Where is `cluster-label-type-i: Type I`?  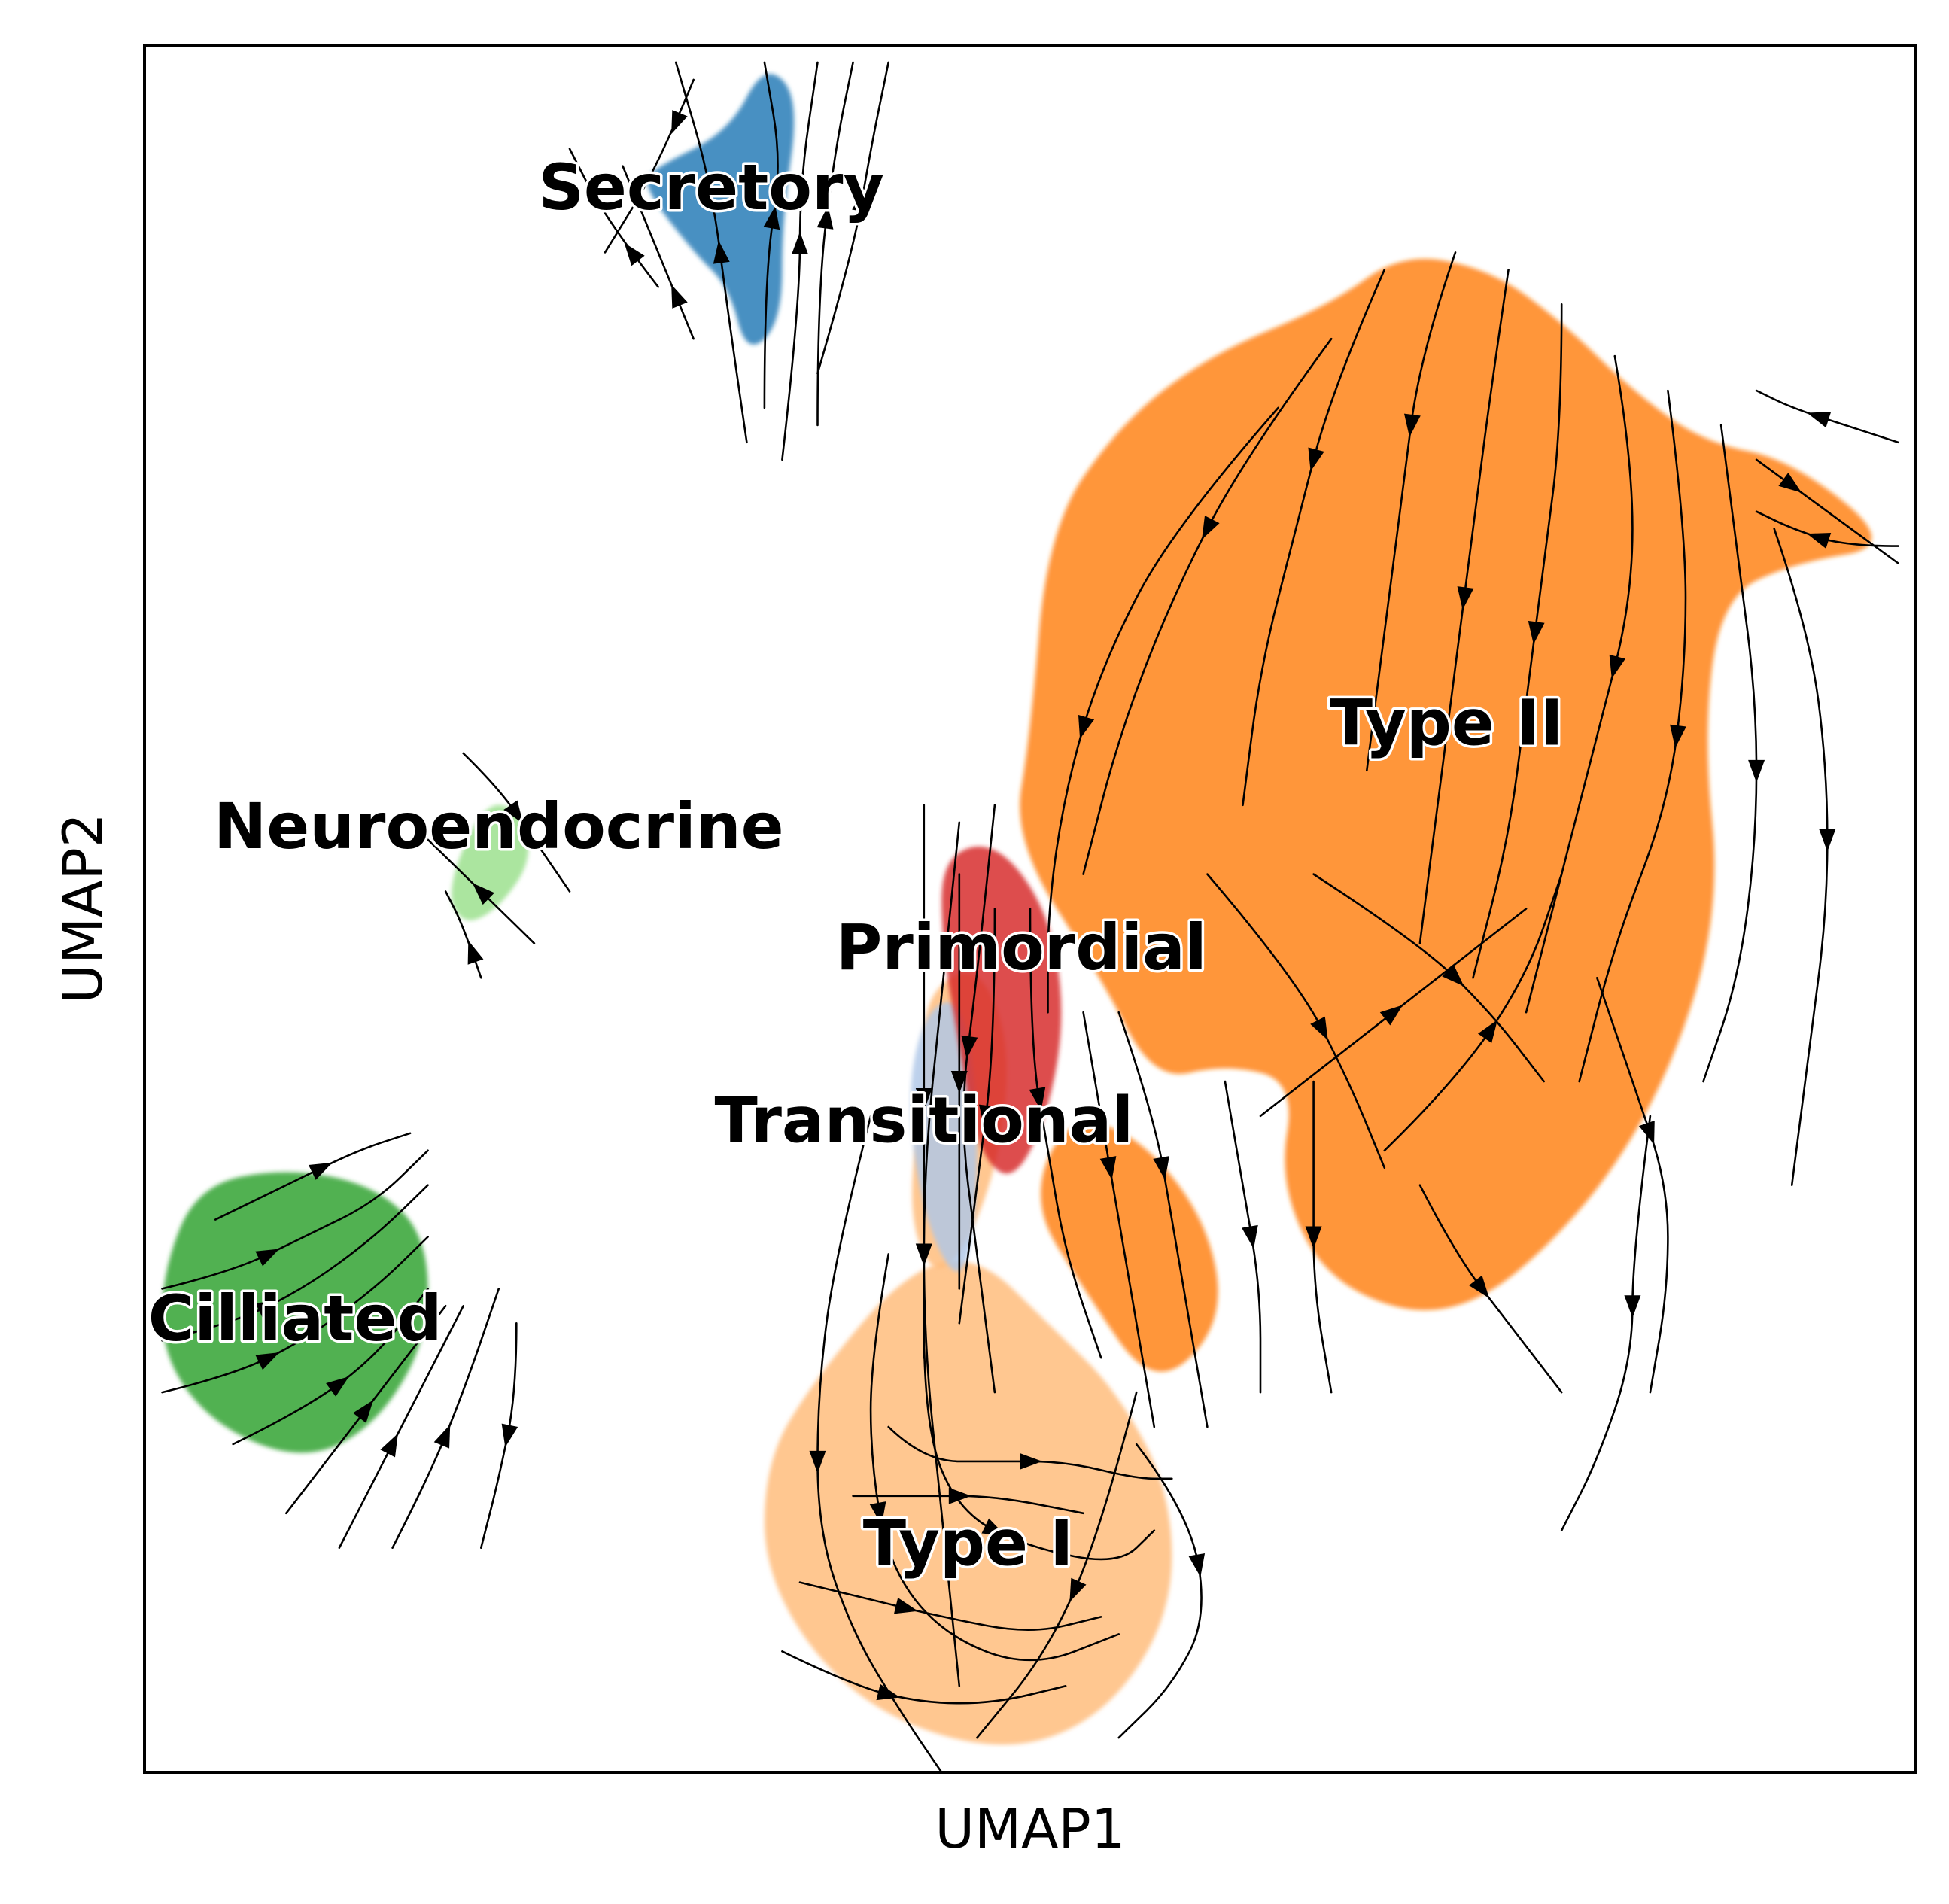
cluster-label-type-i: Type I is located at coordinates (968, 1543).